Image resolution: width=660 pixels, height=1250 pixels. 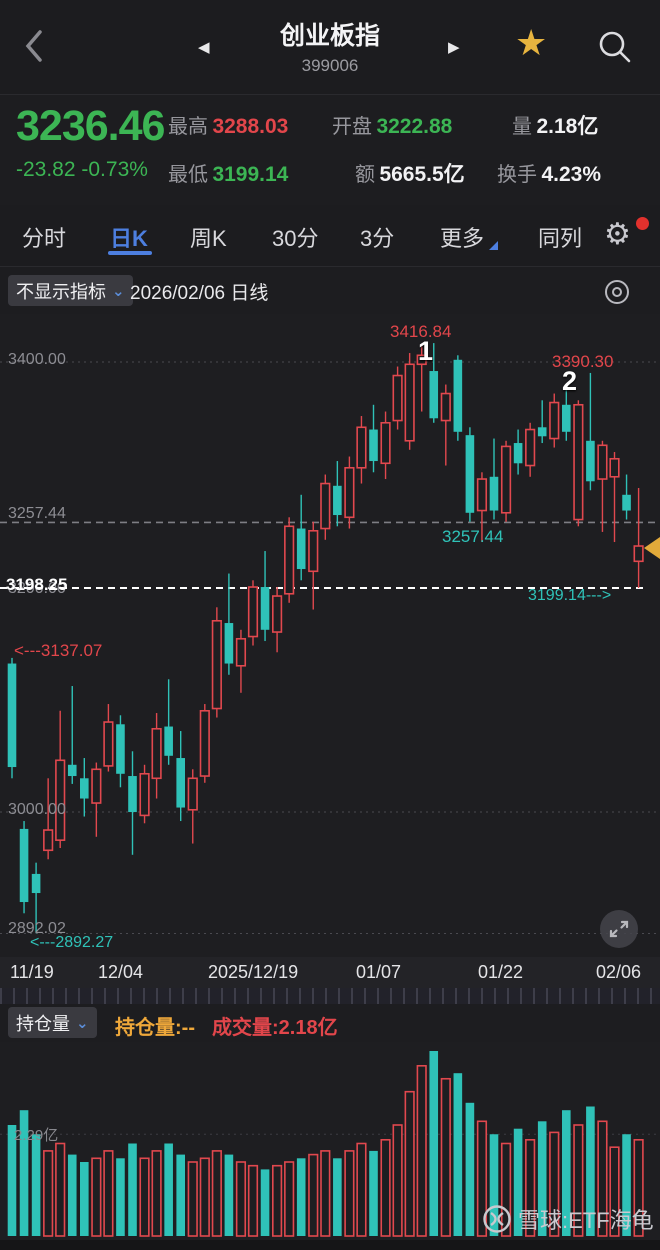 What do you see at coordinates (52, 1022) in the screenshot?
I see `position-dropdown: 持仓量 ⌄` at bounding box center [52, 1022].